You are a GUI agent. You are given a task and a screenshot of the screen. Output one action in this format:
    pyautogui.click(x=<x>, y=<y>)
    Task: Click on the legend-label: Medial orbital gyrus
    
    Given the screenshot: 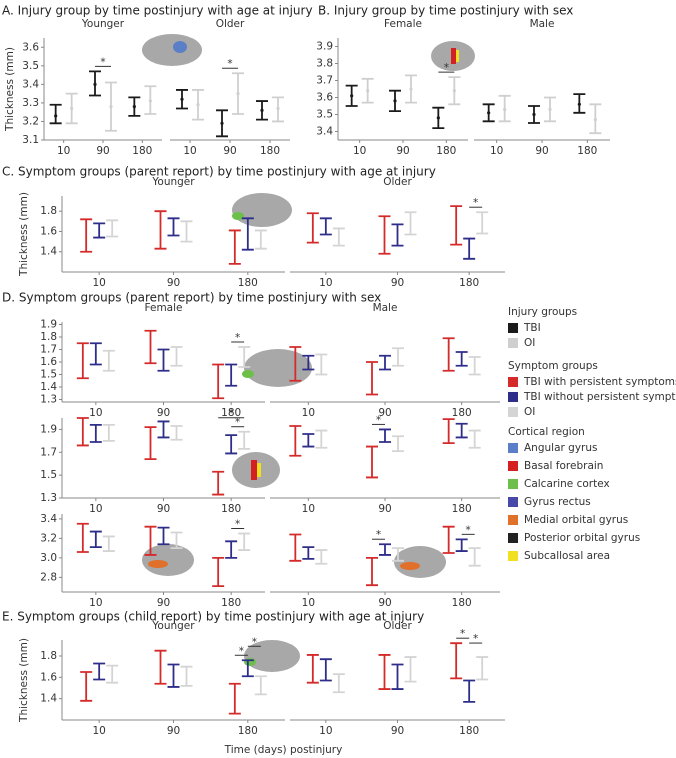 What is the action you would take?
    pyautogui.click(x=576, y=520)
    